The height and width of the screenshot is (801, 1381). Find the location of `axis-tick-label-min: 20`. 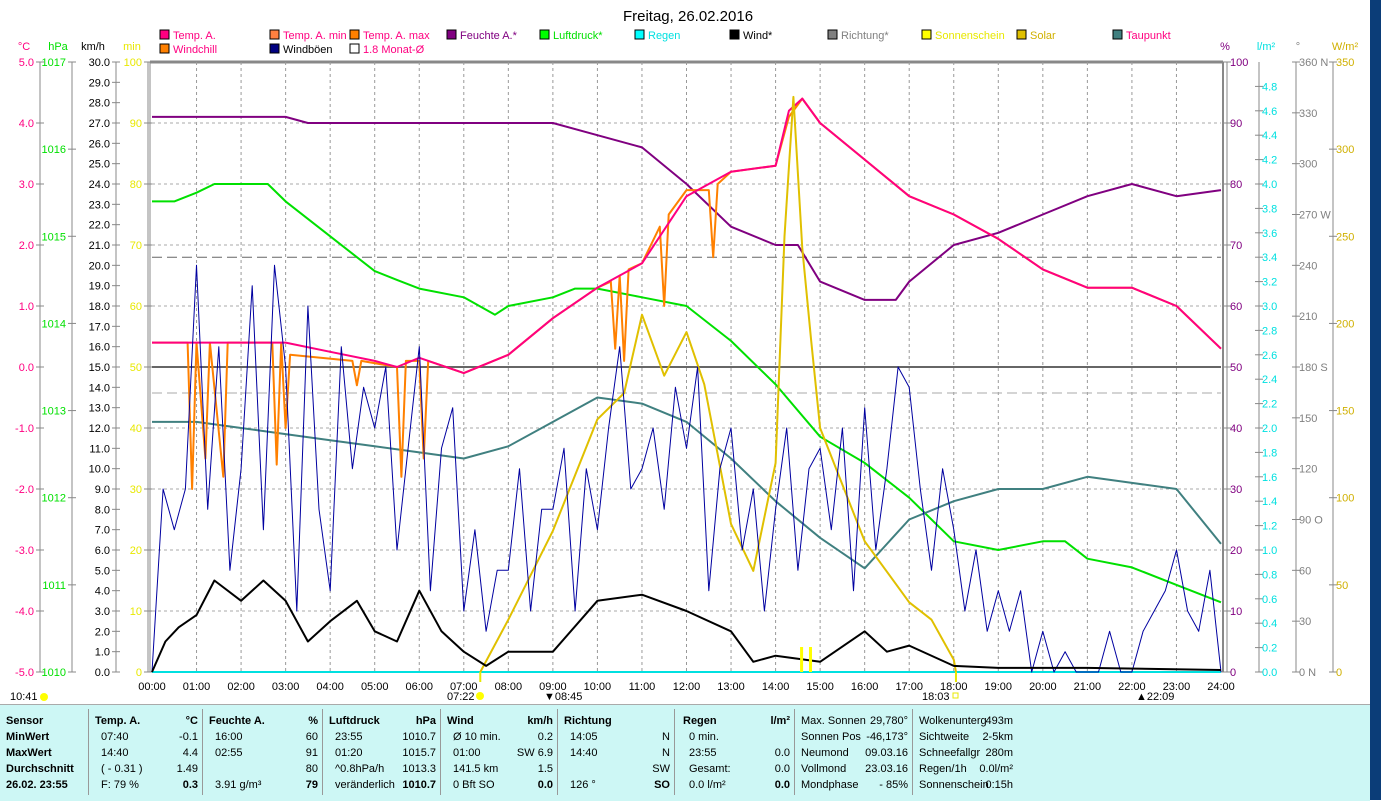

axis-tick-label-min: 20 is located at coordinates (136, 551).